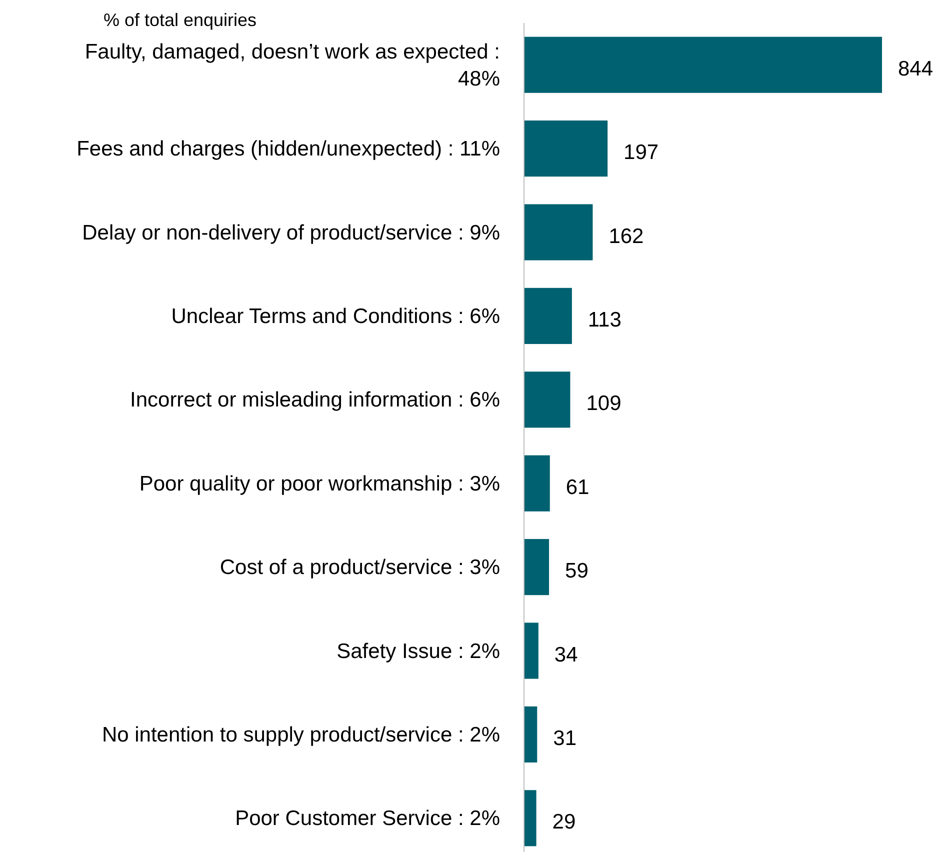 The height and width of the screenshot is (852, 940). What do you see at coordinates (605, 320) in the screenshot?
I see `data-label: 113` at bounding box center [605, 320].